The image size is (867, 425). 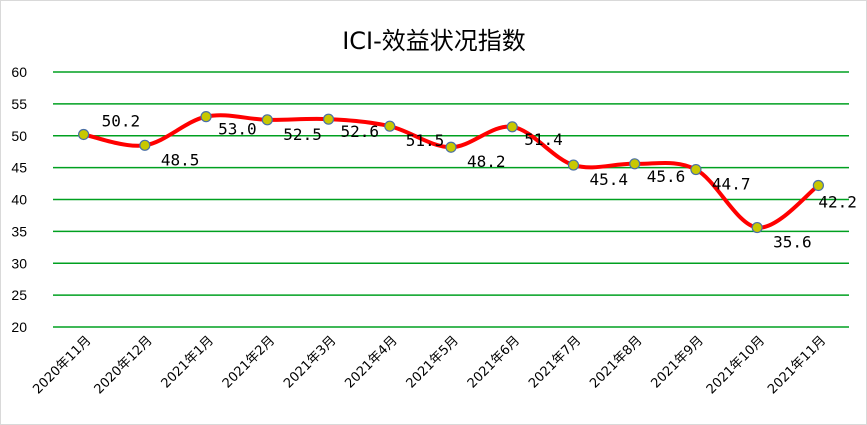 What do you see at coordinates (124, 365) in the screenshot?
I see `x-tick-label: 2020年12月` at bounding box center [124, 365].